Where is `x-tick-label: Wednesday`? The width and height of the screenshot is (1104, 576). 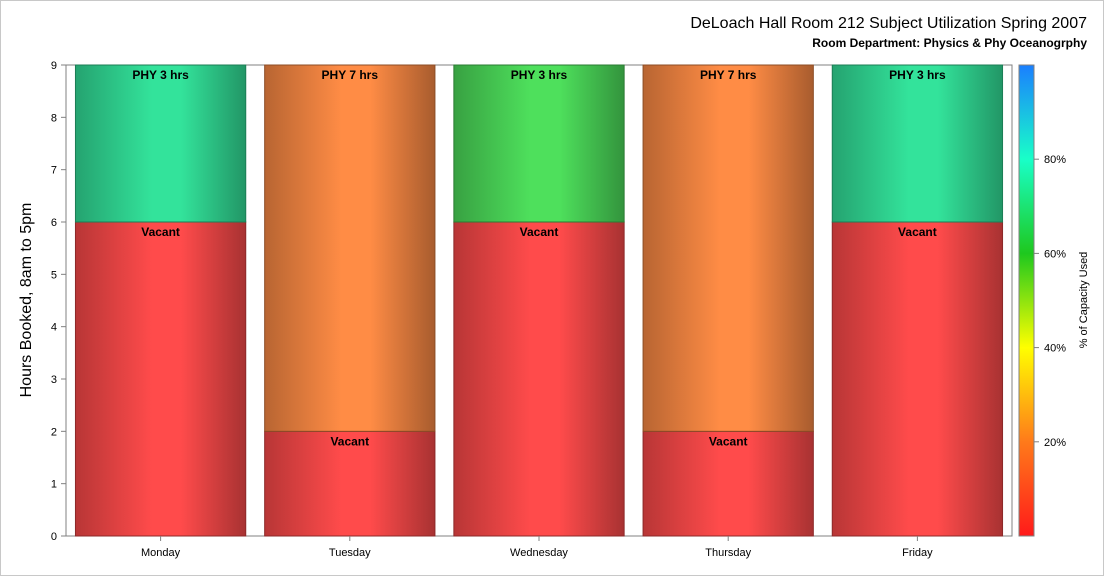 x-tick-label: Wednesday is located at coordinates (539, 553).